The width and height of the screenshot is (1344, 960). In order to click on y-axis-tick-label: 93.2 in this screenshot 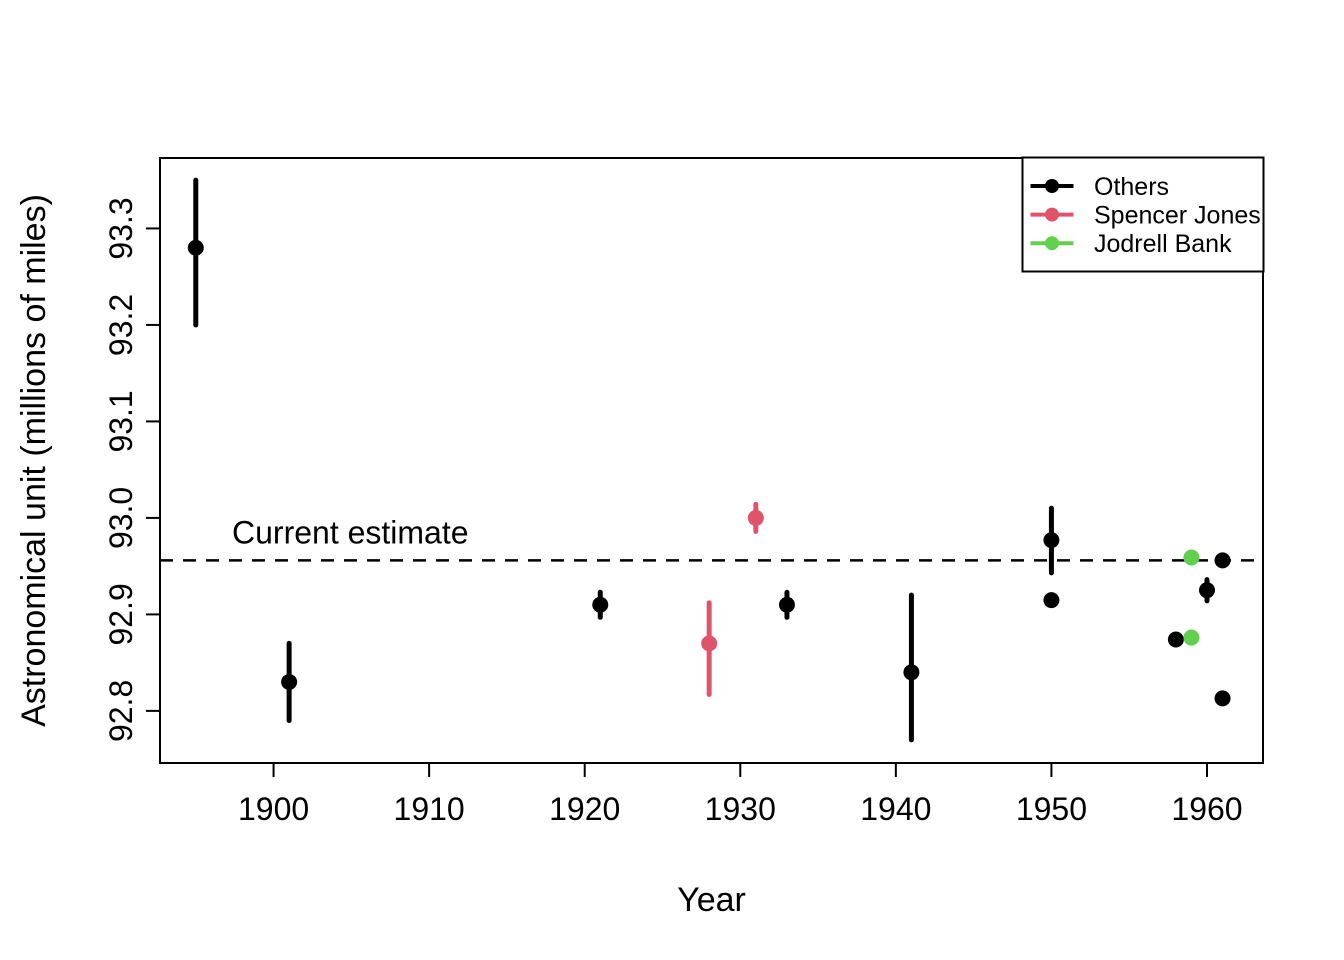, I will do `click(121, 325)`.